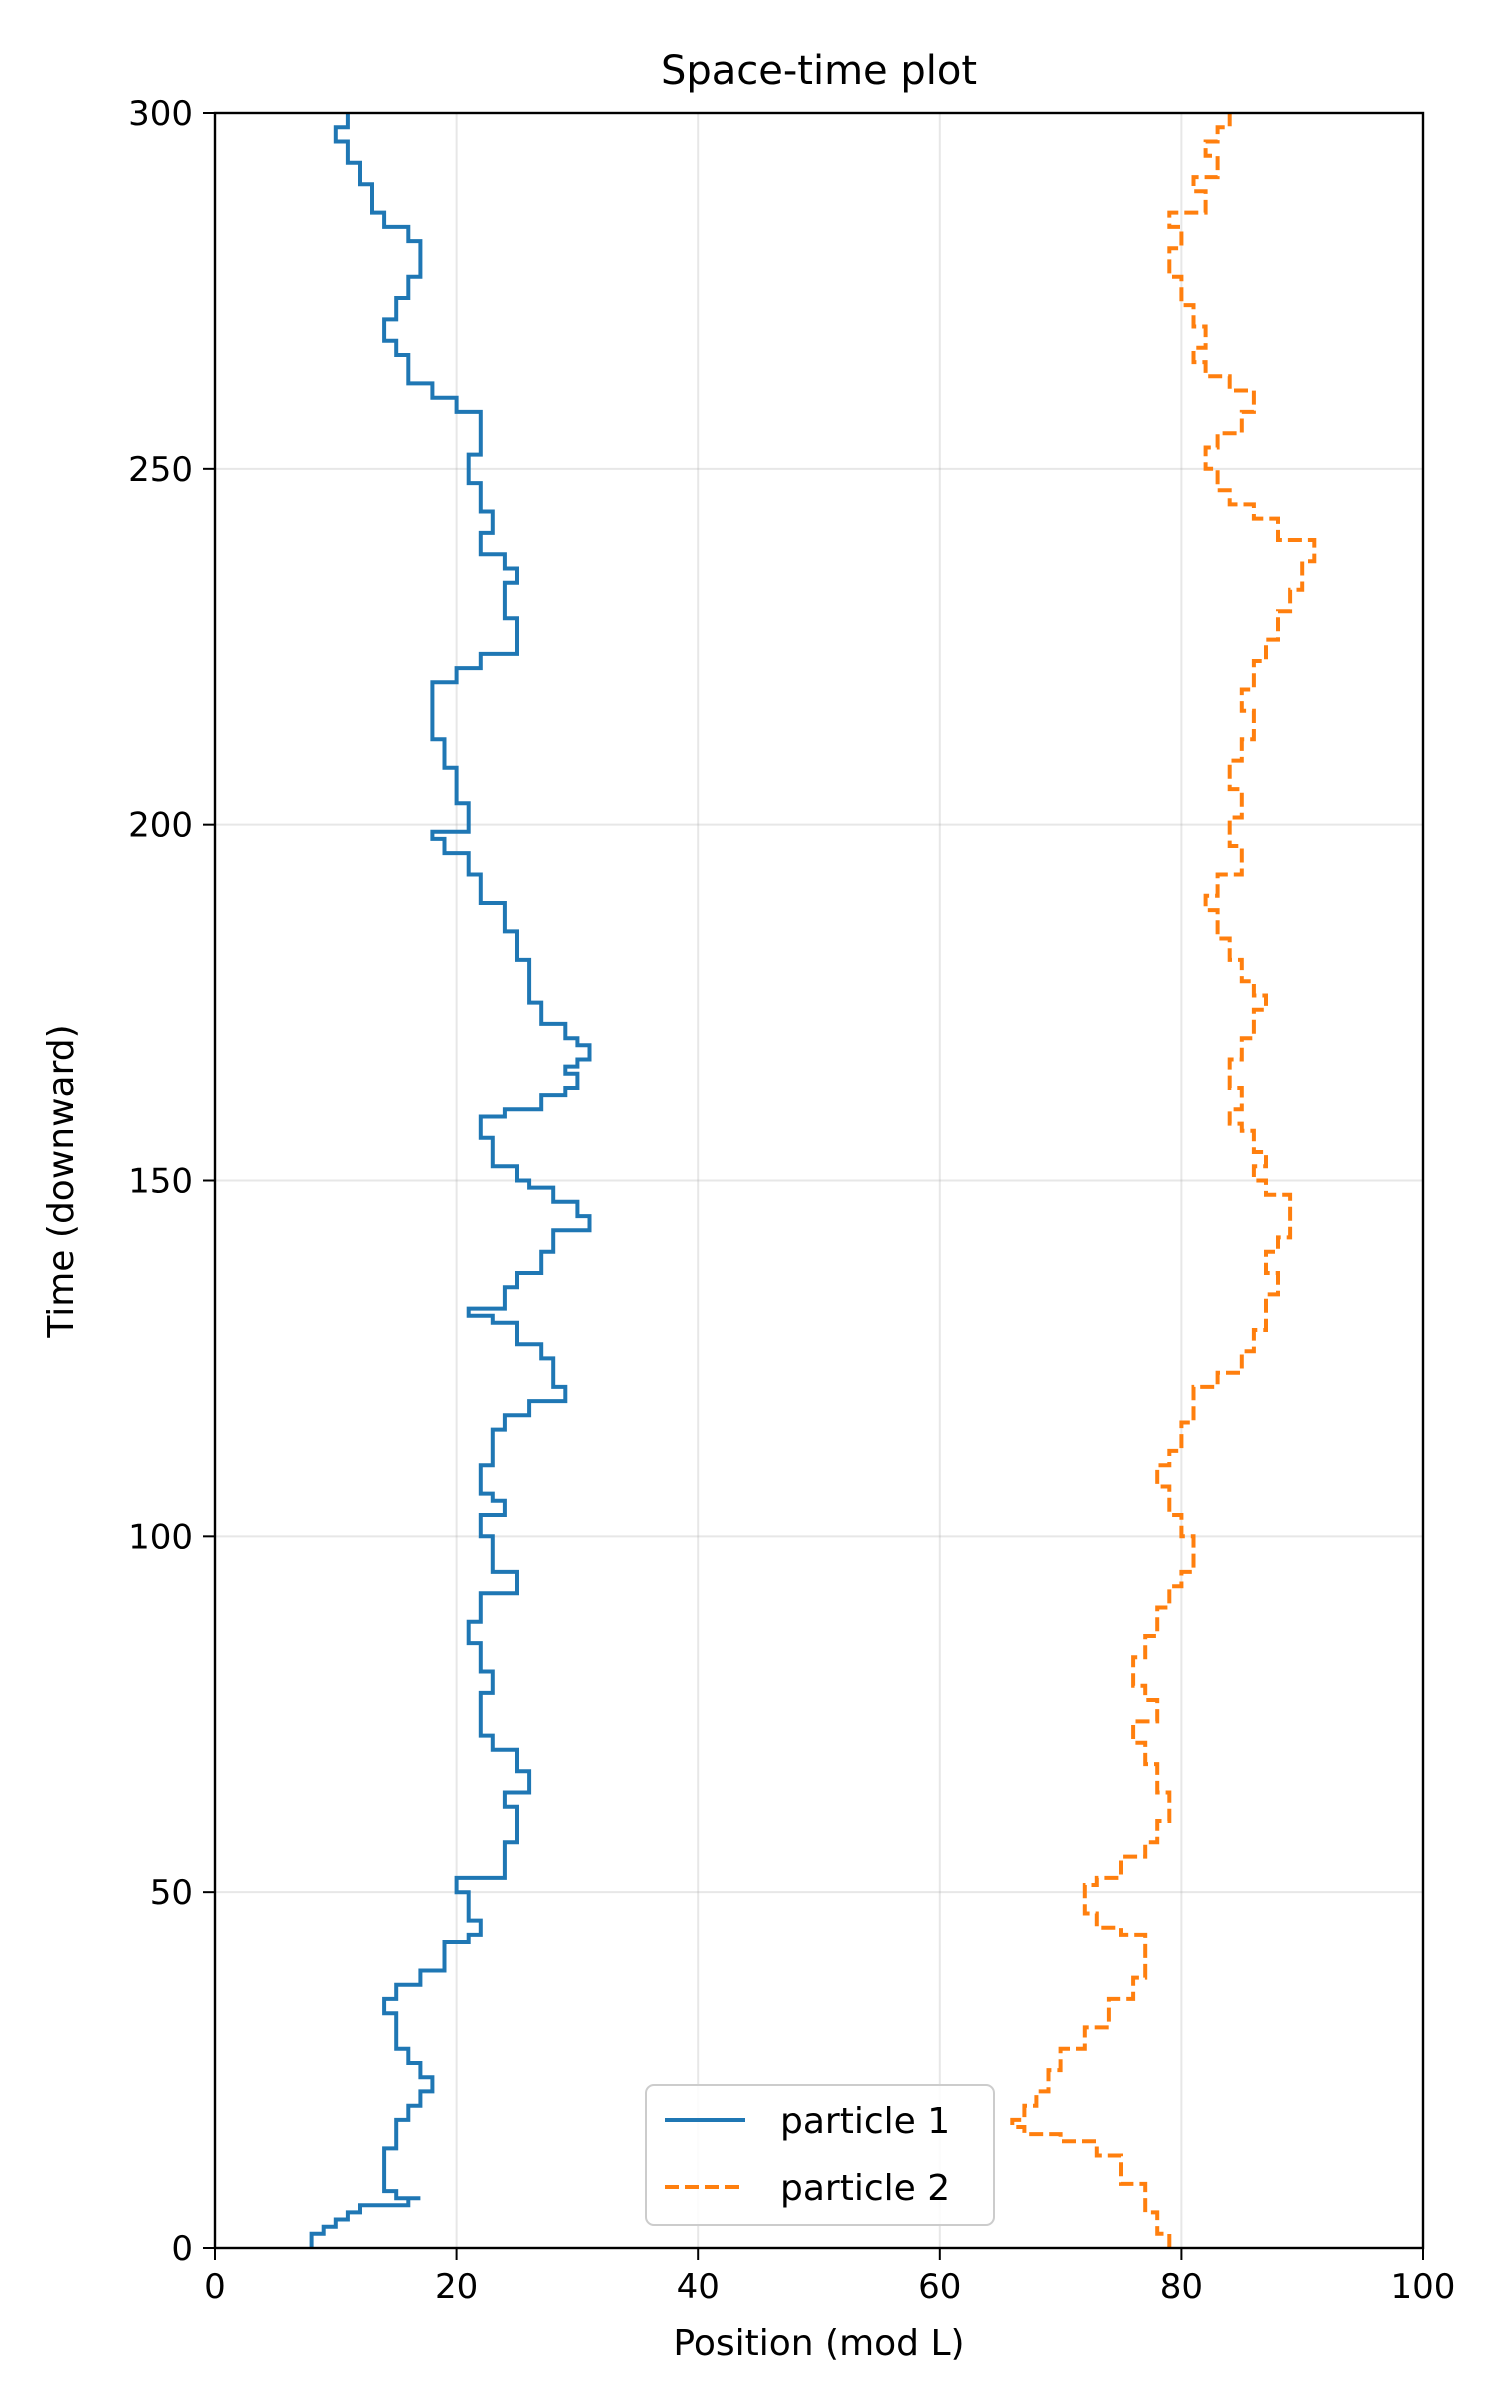 The width and height of the screenshot is (1500, 2400). I want to click on y-tick-label: 100, so click(160, 1537).